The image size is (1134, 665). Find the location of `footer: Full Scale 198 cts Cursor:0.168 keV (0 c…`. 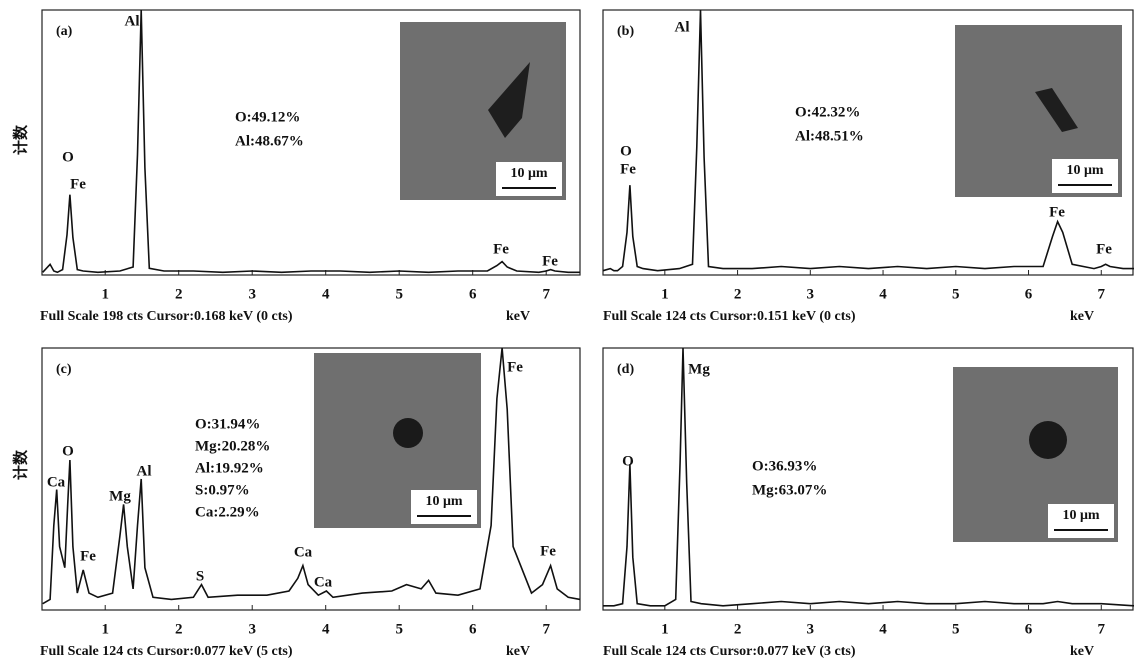

footer: Full Scale 198 cts Cursor:0.168 keV (0 c… is located at coordinates (166, 316).